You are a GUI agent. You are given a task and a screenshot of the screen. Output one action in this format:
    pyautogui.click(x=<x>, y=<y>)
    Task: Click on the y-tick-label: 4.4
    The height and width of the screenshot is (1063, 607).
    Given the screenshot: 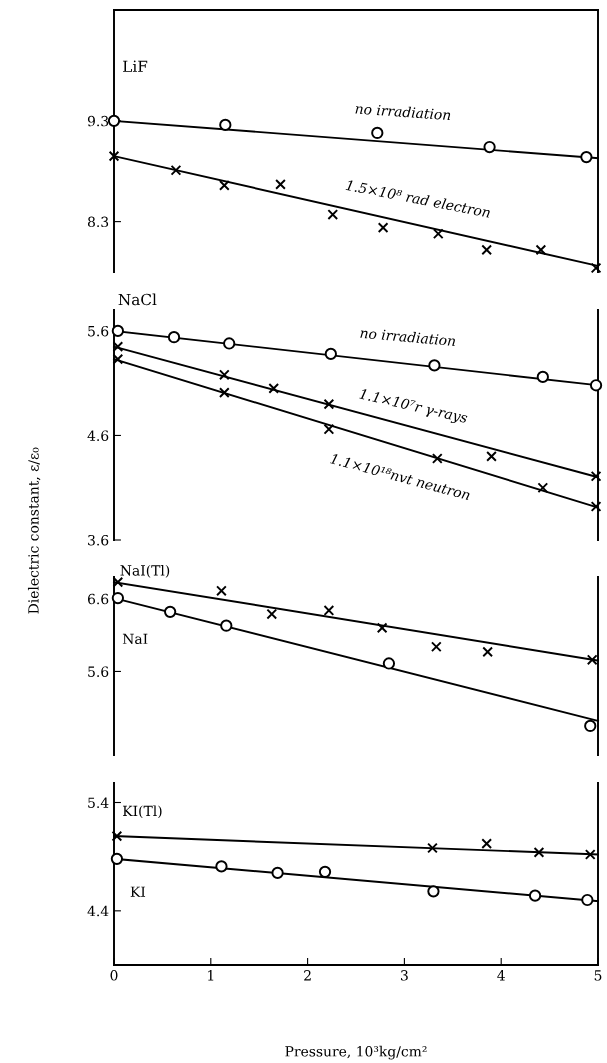 What is the action you would take?
    pyautogui.click(x=98, y=911)
    